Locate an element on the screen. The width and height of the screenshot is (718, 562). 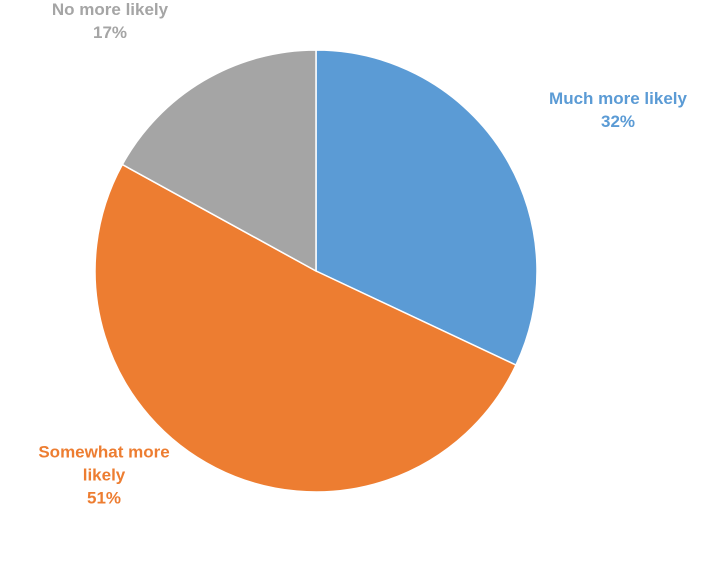
slice-percent-label: 51% is located at coordinates (104, 497).